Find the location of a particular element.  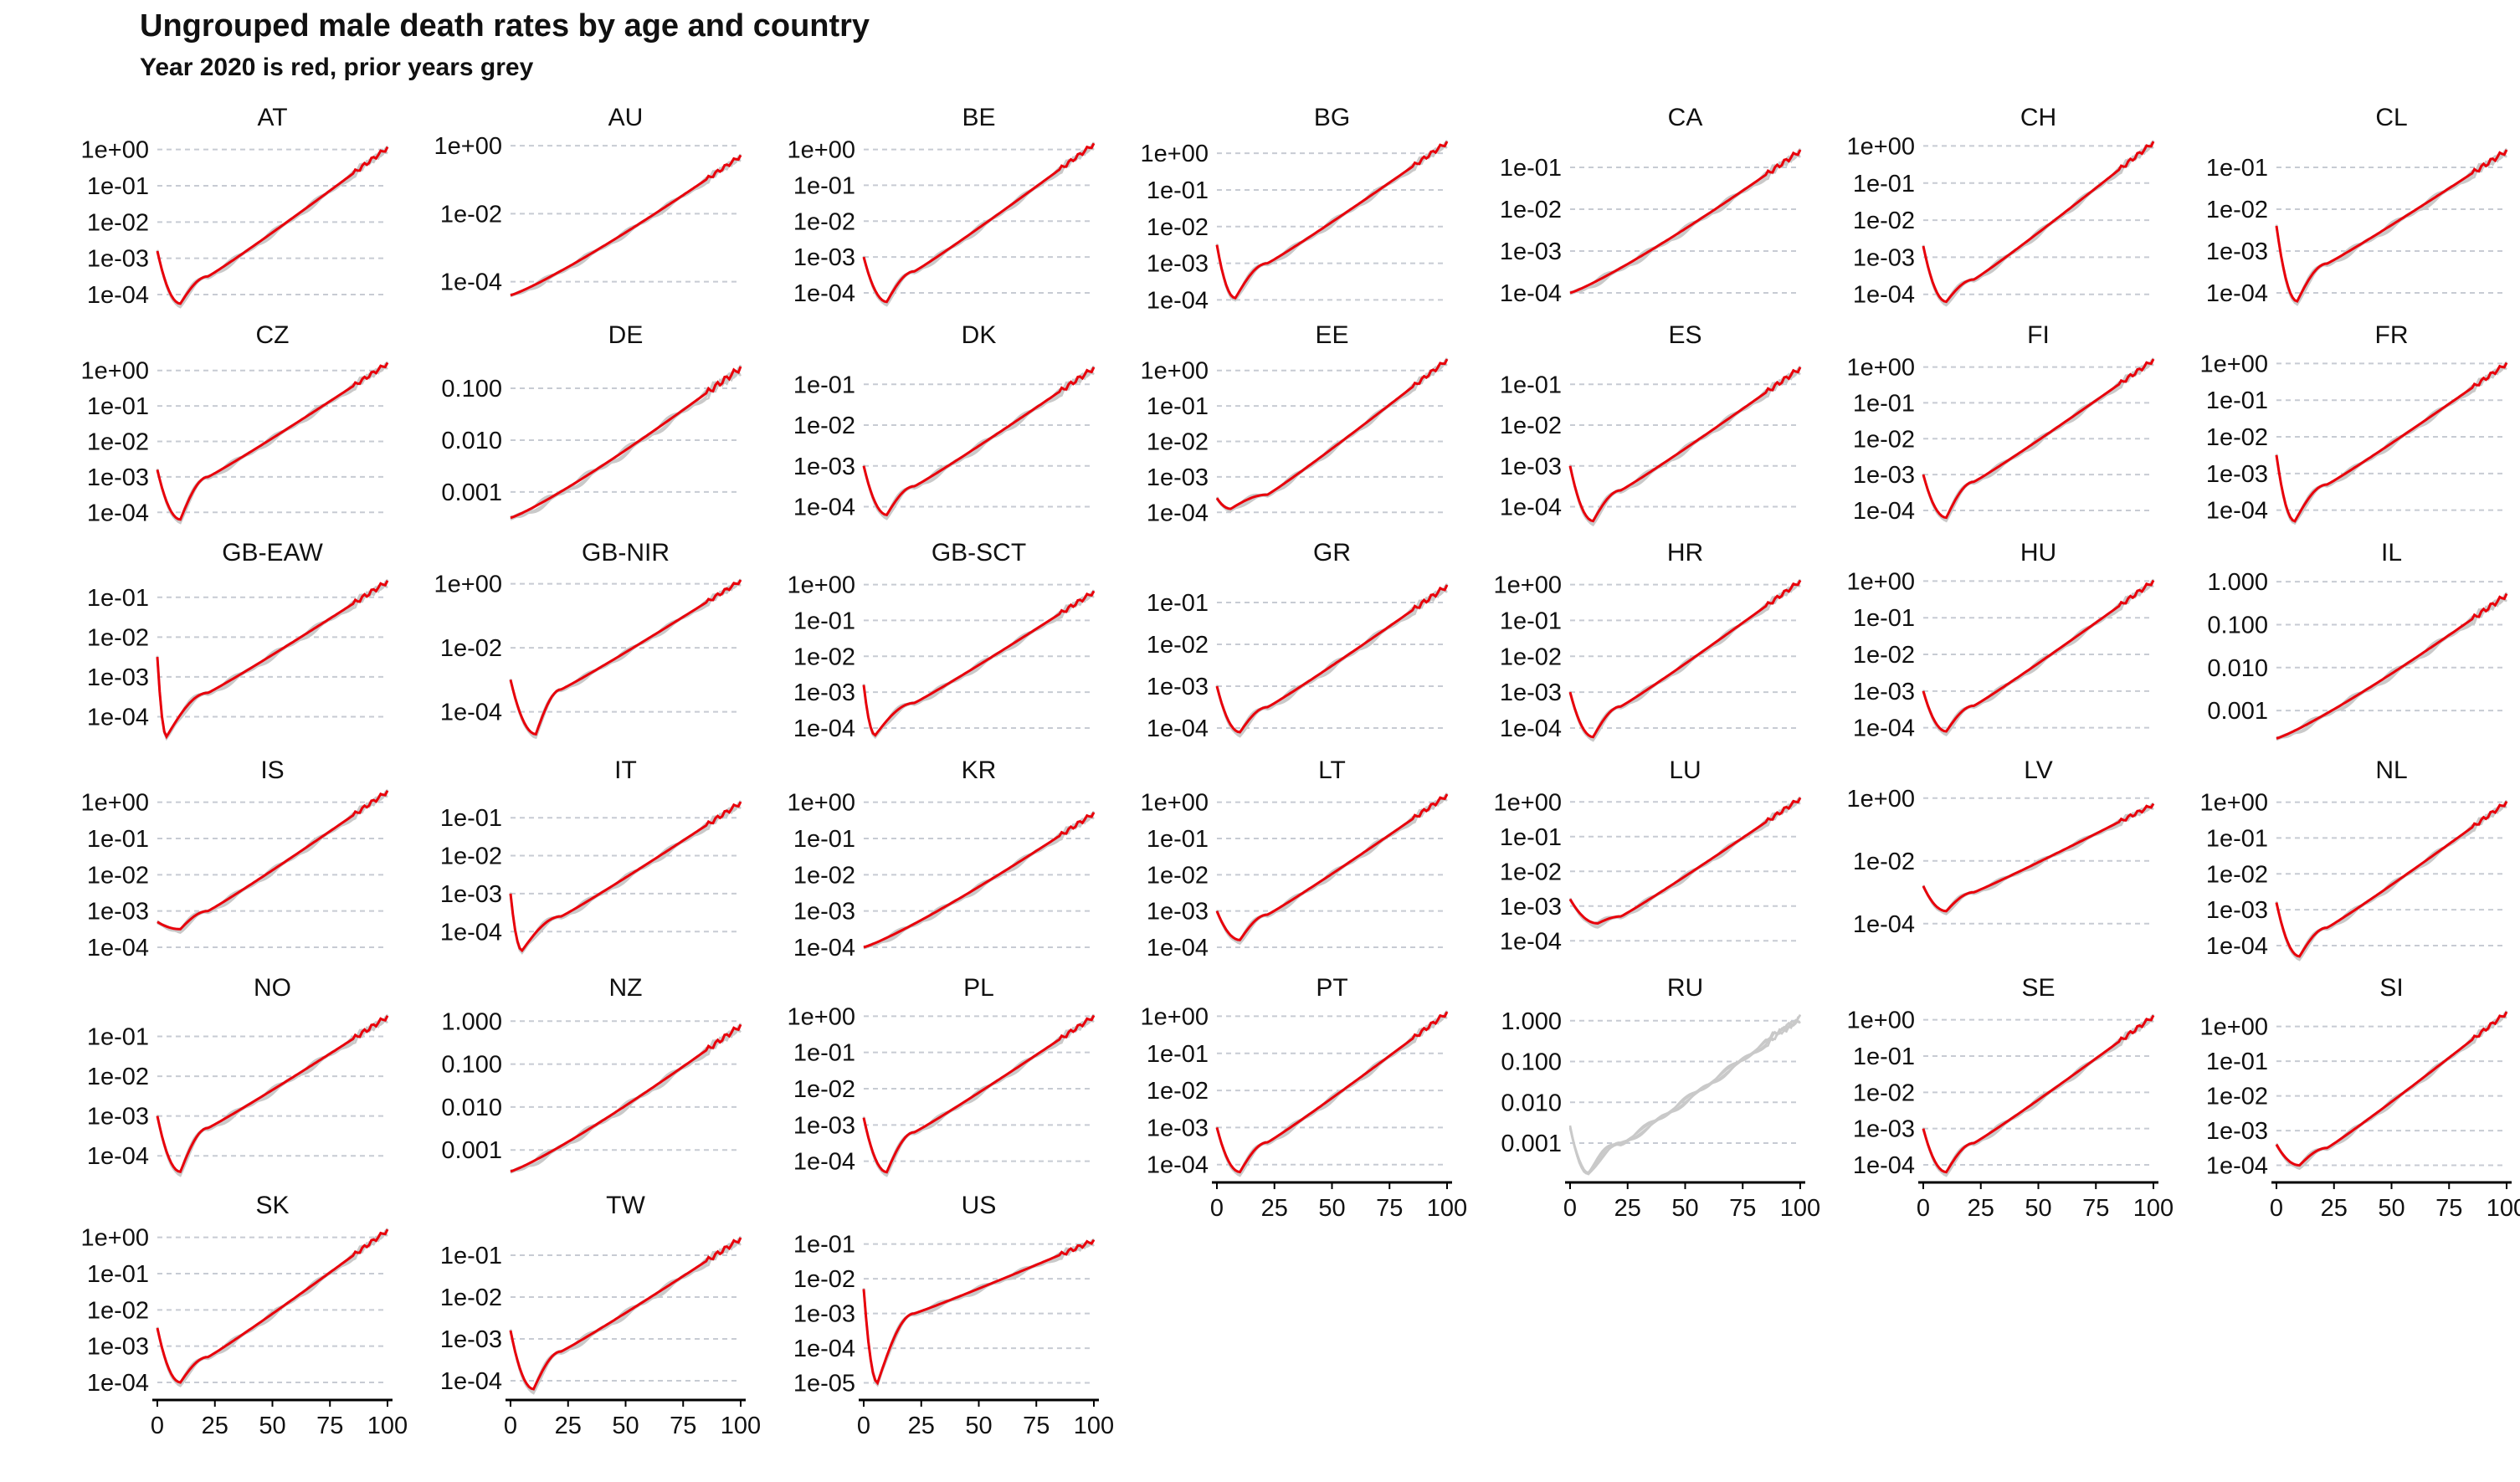

panel-title: NL is located at coordinates (2391, 770).